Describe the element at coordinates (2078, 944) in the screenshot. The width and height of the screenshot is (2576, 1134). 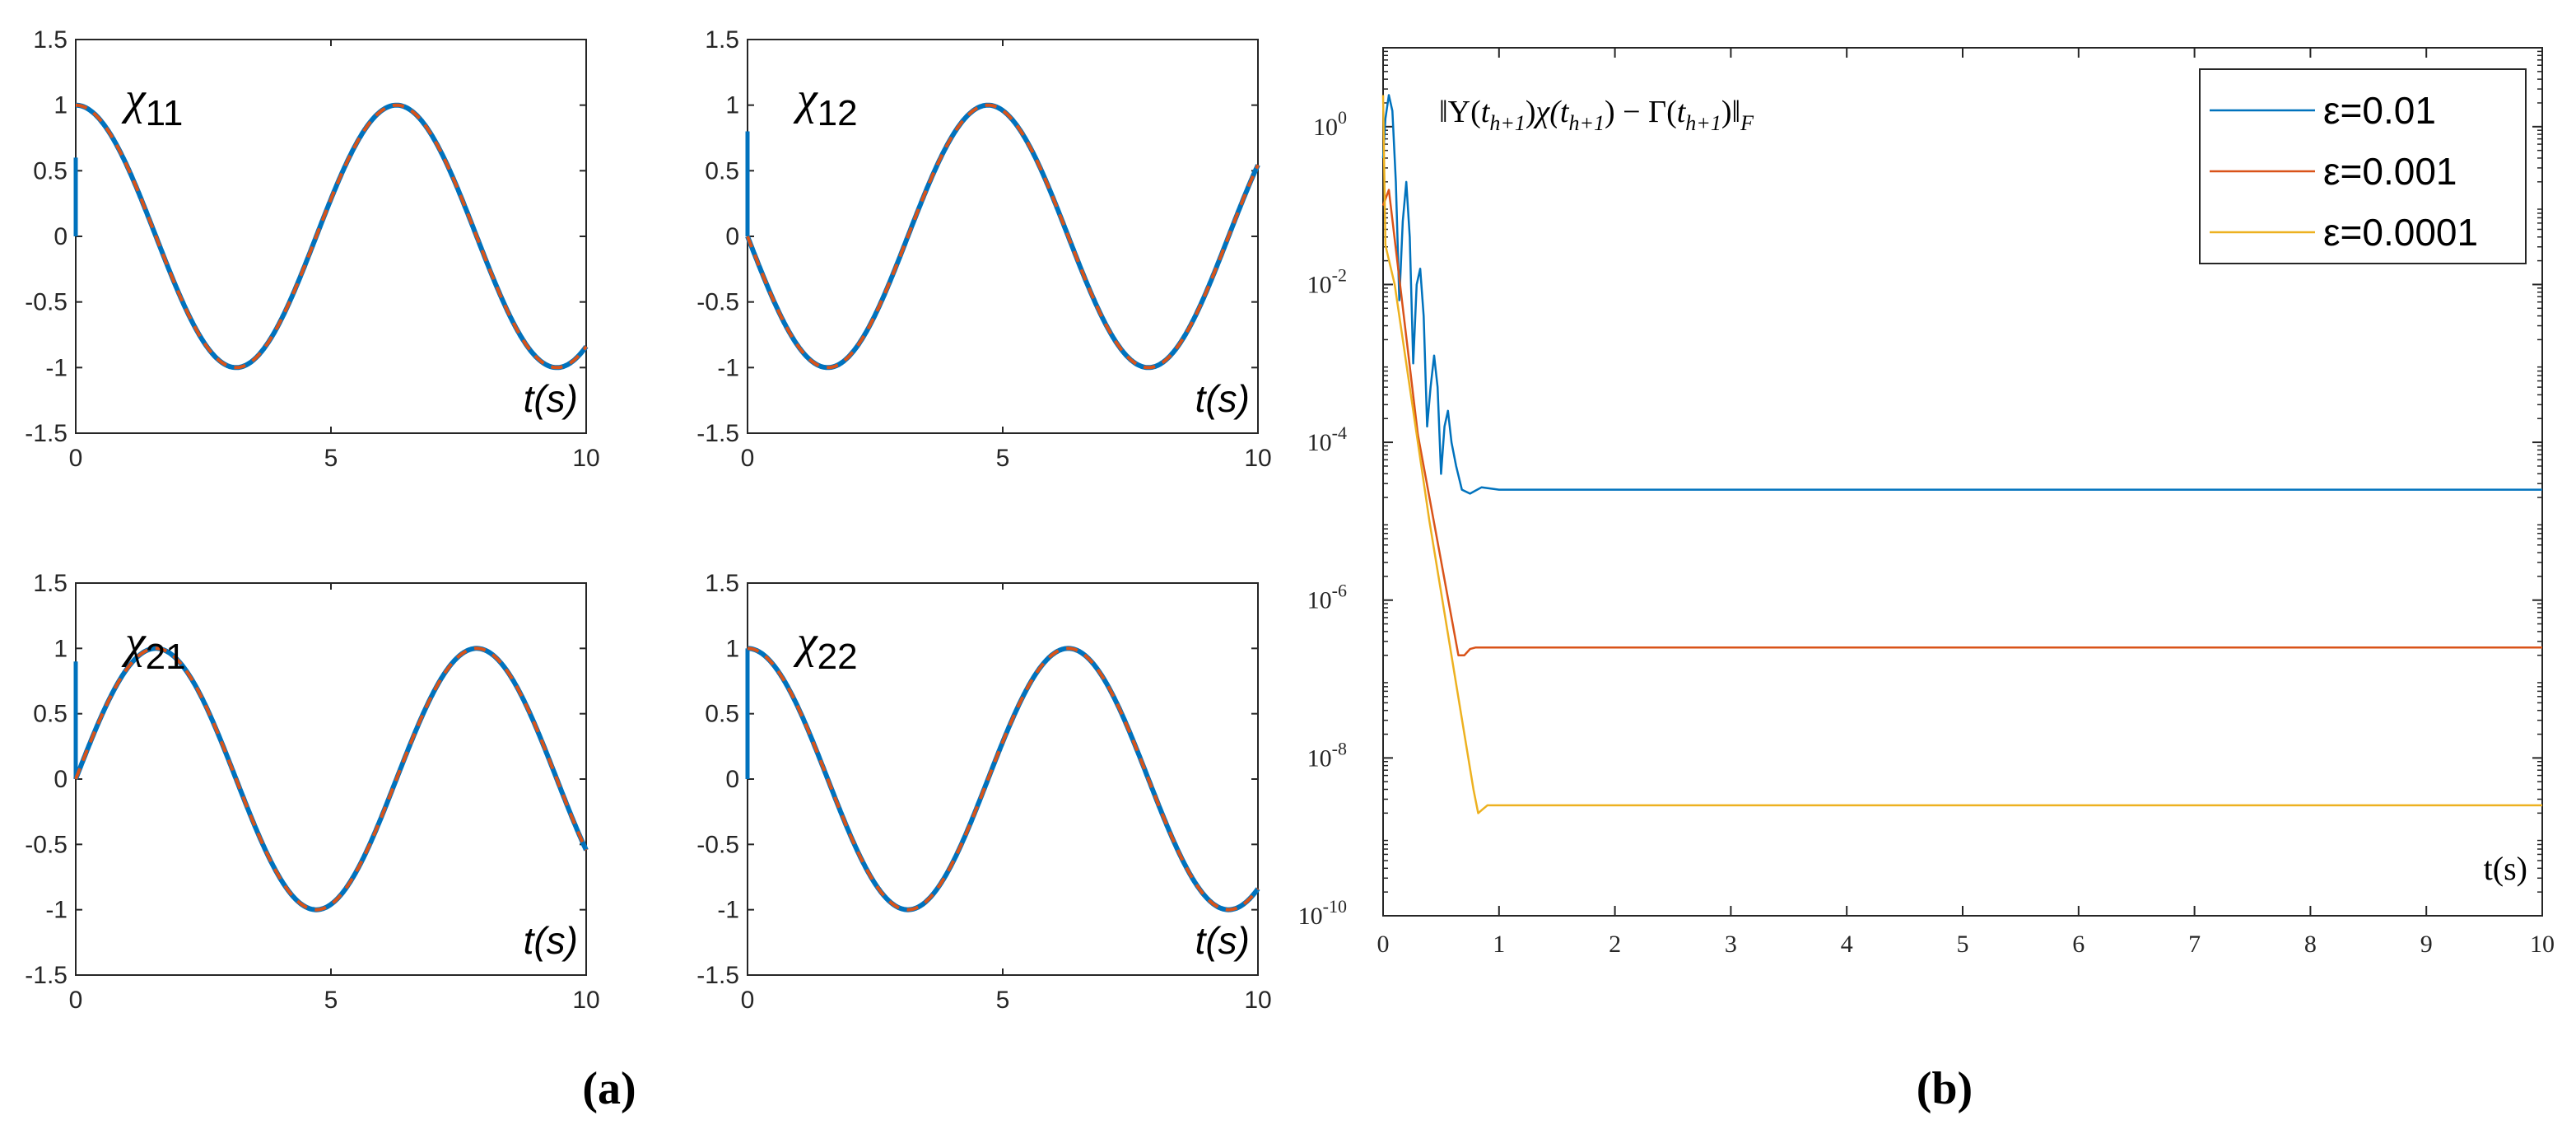
I see `x-tick-label: 6` at that location.